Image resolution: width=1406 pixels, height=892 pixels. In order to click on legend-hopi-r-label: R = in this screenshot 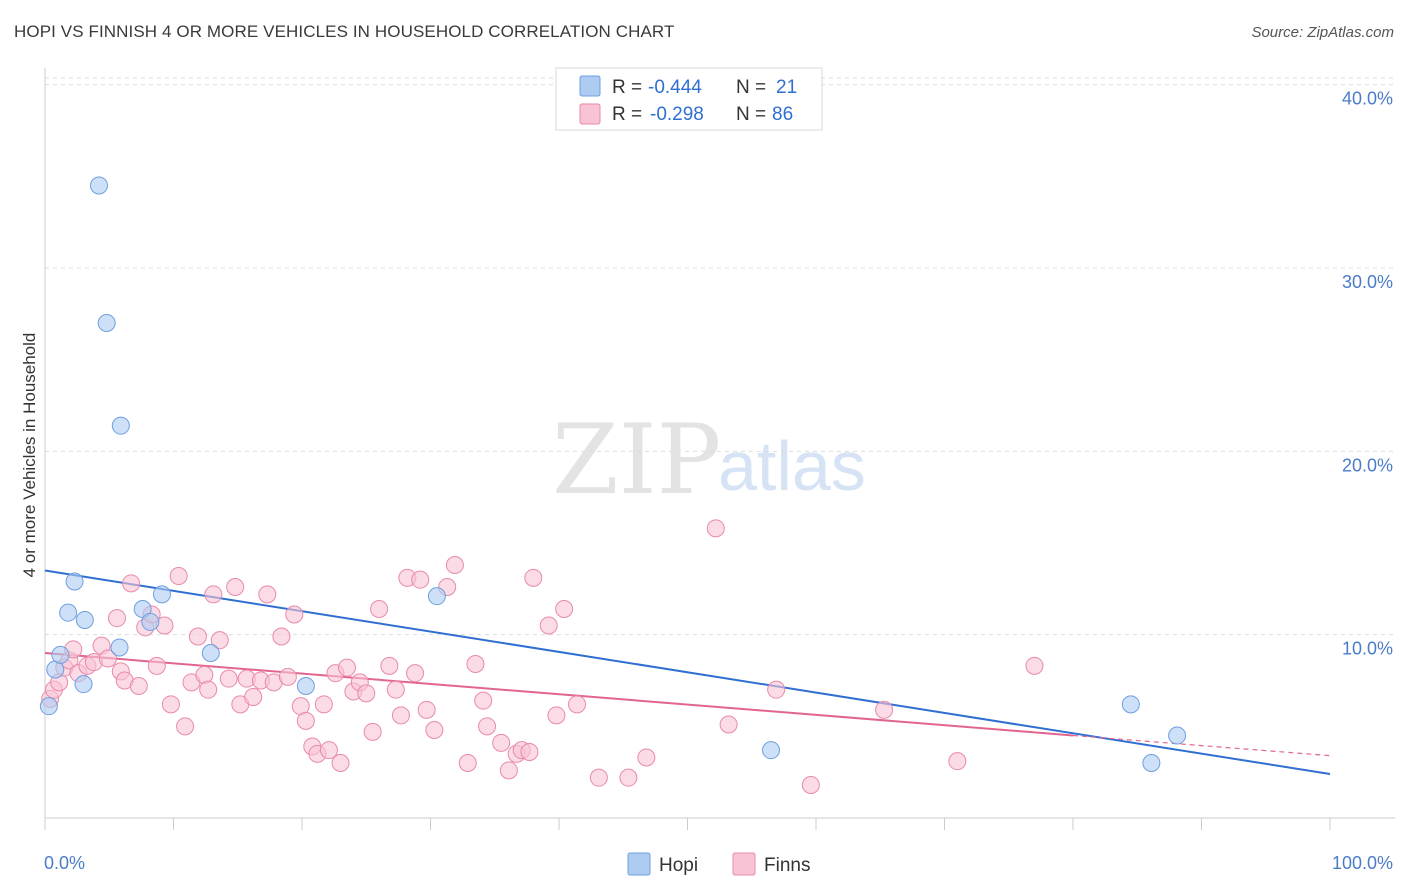, I will do `click(627, 87)`.